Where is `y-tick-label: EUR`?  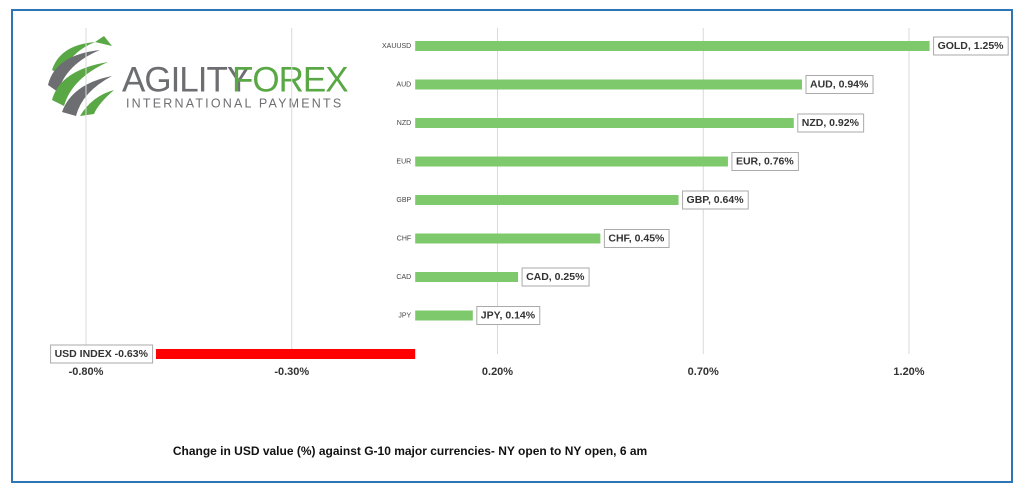 y-tick-label: EUR is located at coordinates (403, 161).